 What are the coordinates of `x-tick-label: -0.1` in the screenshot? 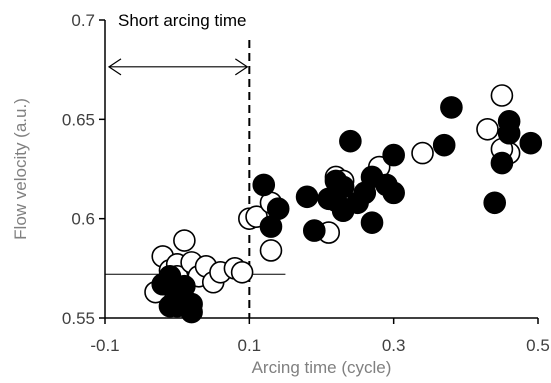 It's located at (104, 345).